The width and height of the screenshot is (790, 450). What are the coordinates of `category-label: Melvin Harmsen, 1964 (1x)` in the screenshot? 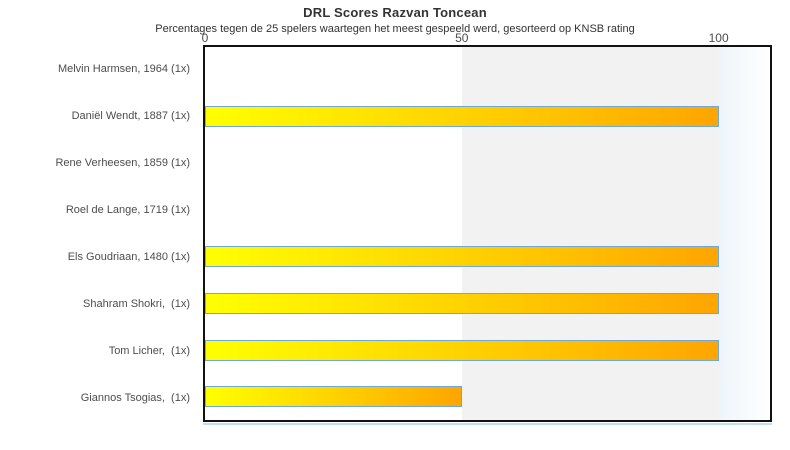 It's located at (123, 68).